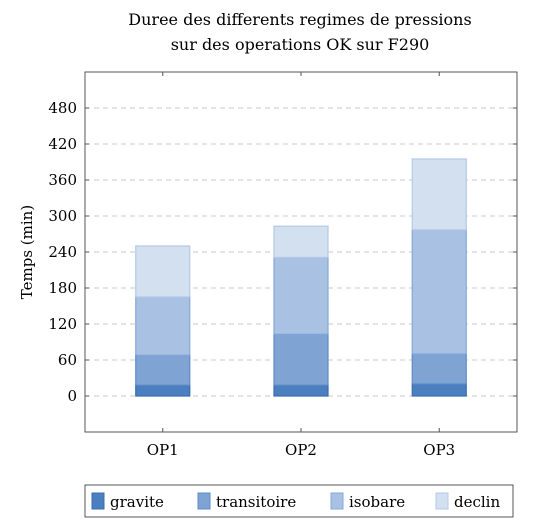 The height and width of the screenshot is (532, 540). What do you see at coordinates (256, 502) in the screenshot?
I see `legend-label-transitoire: transitoire` at bounding box center [256, 502].